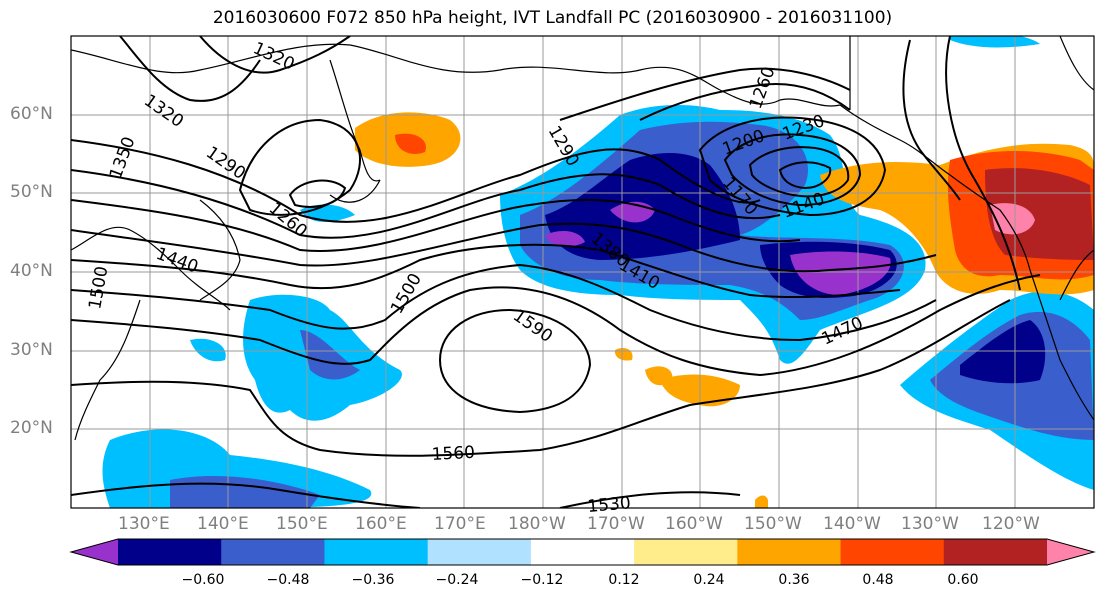 The image size is (1105, 601). Describe the element at coordinates (1070, 552) in the screenshot. I see `colorbar-arrow-high` at that location.